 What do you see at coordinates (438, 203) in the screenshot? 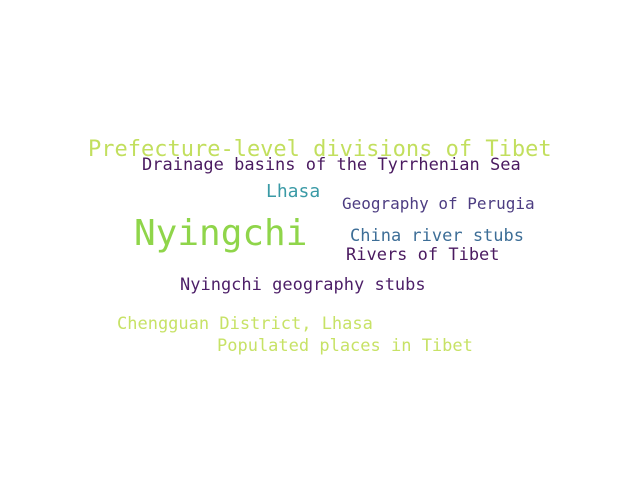
I see `word-geography-of-perugia: Geography of Perugia` at bounding box center [438, 203].